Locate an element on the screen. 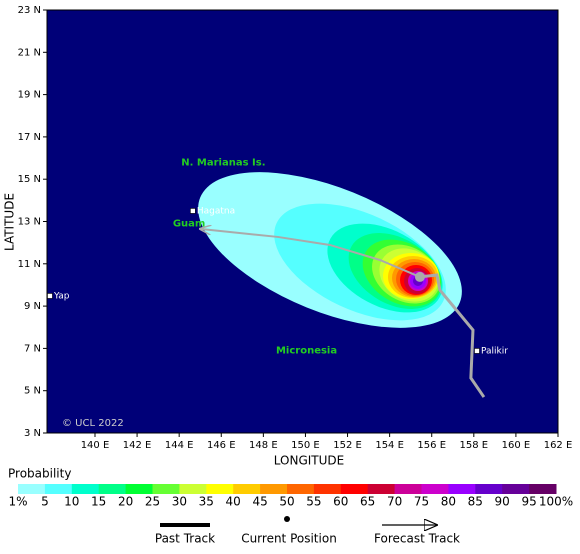 This screenshot has width=580, height=554. x-tick-label: 142 E is located at coordinates (137, 445).